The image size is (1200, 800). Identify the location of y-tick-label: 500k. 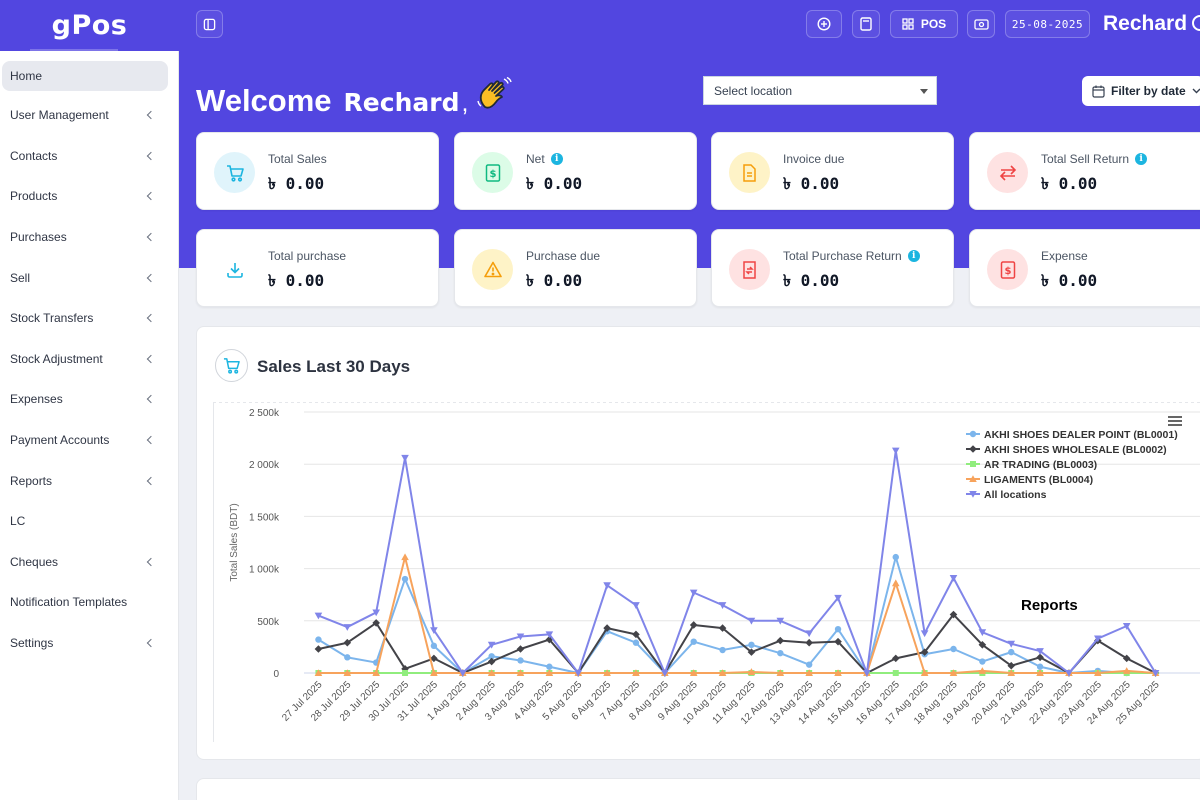
(268, 622).